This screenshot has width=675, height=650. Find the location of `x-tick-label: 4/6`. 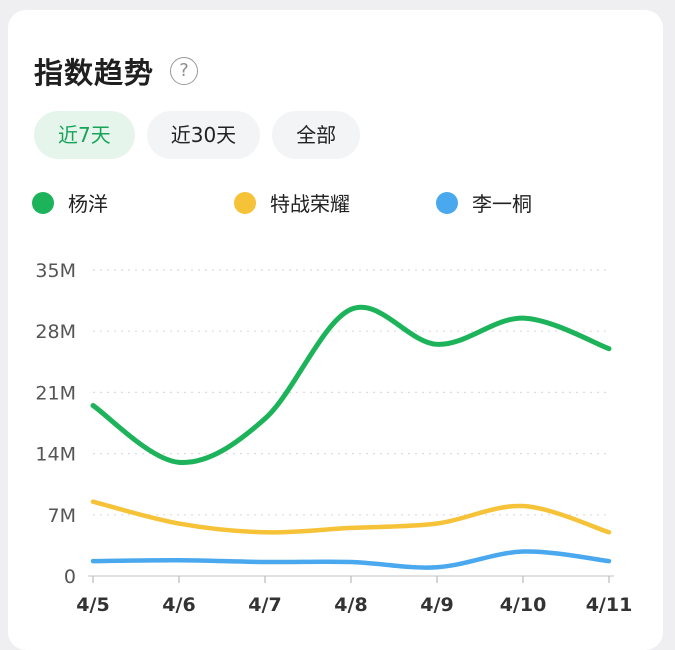

x-tick-label: 4/6 is located at coordinates (178, 605).